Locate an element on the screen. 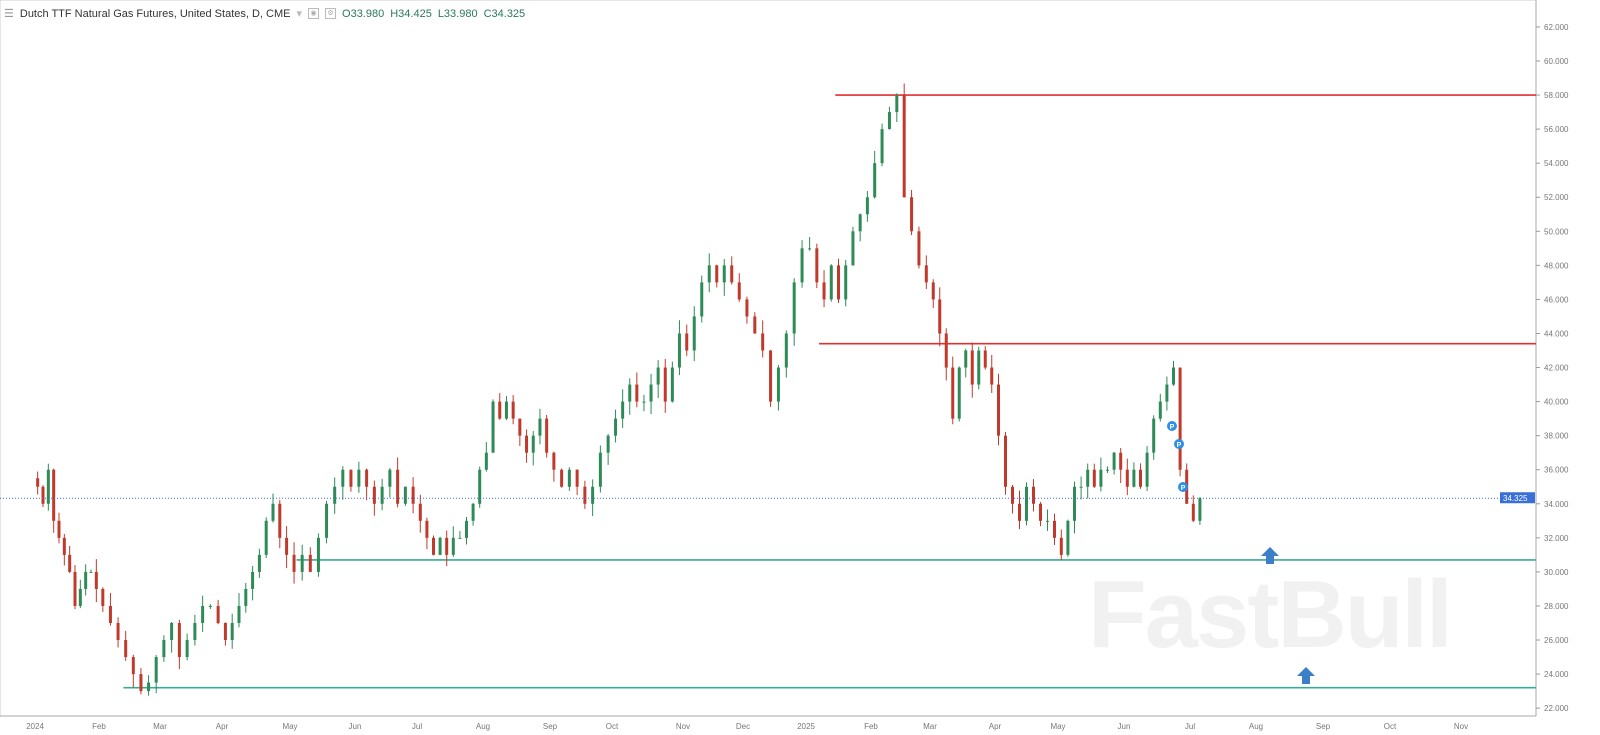 This screenshot has width=1600, height=735. y-tick-label: 42.000 is located at coordinates (1556, 368).